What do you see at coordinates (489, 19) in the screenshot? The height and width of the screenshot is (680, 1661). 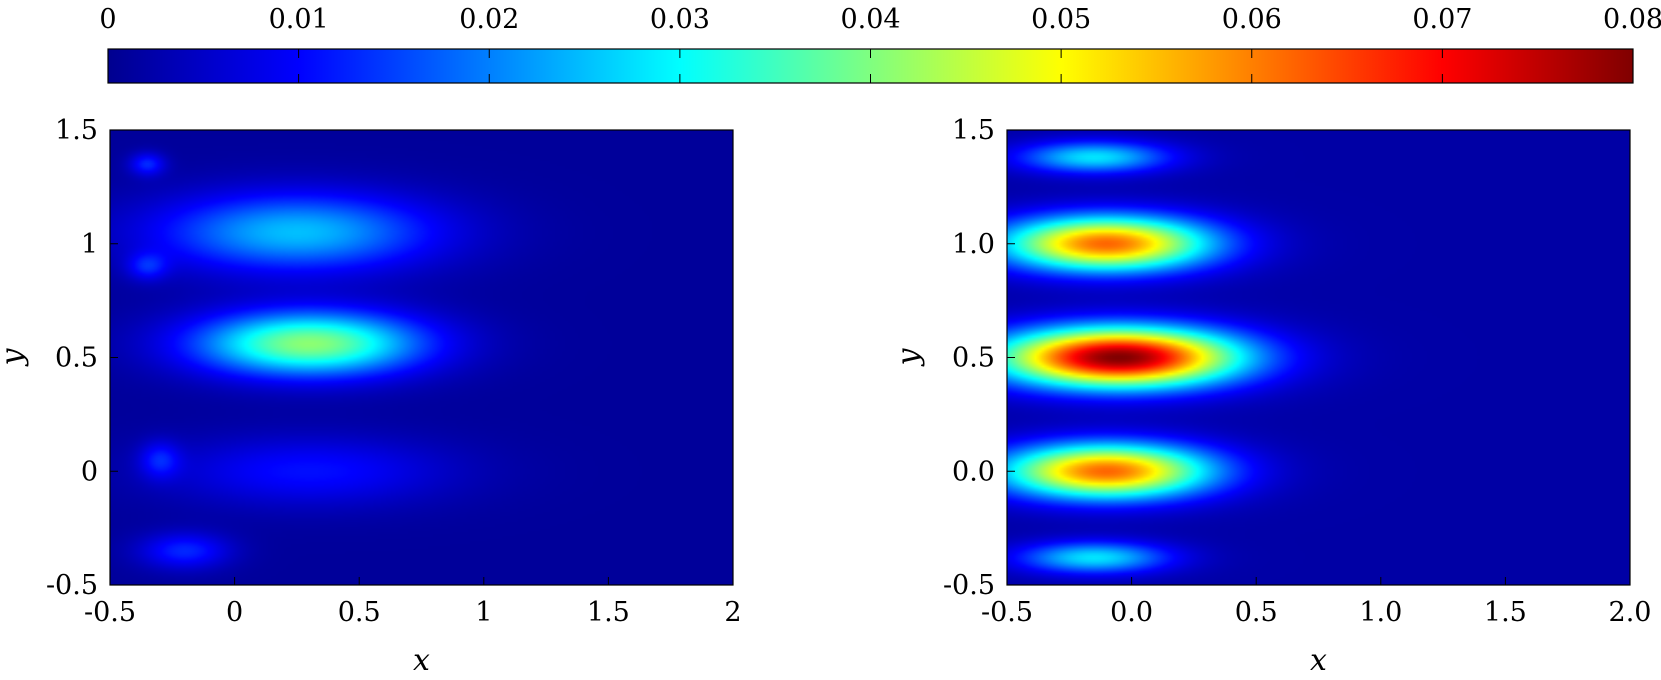 I see `colorbar-tick-label: 0.02` at bounding box center [489, 19].